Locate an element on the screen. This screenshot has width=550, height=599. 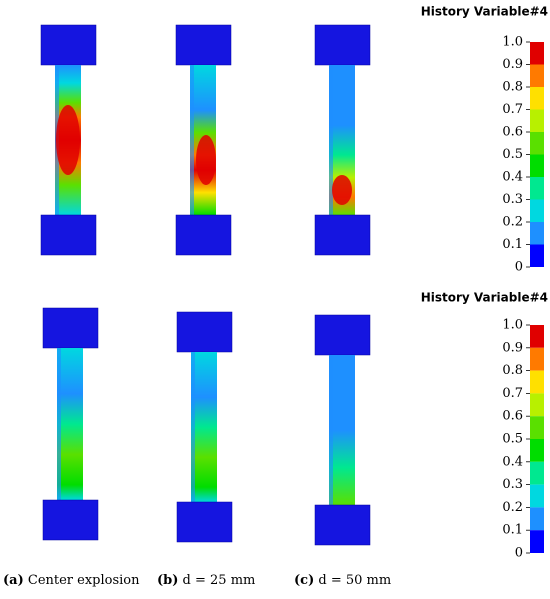
caption-text: d = 50 mm is located at coordinates (354, 580).